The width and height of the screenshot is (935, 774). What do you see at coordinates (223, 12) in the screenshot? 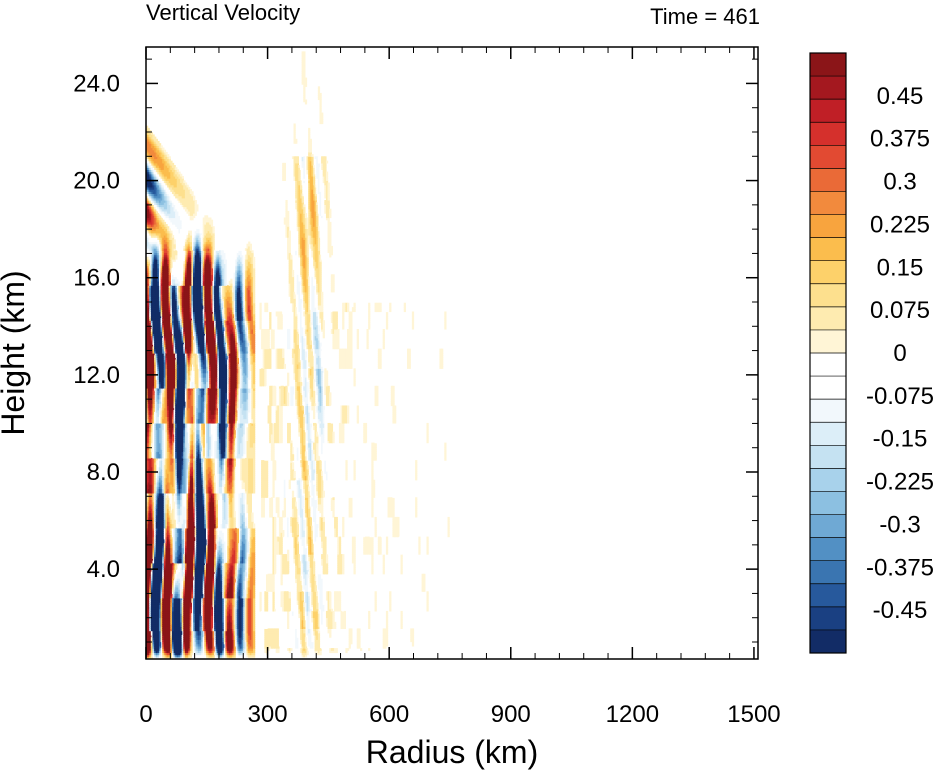
I see `chart-title: Vertical Velocity` at bounding box center [223, 12].